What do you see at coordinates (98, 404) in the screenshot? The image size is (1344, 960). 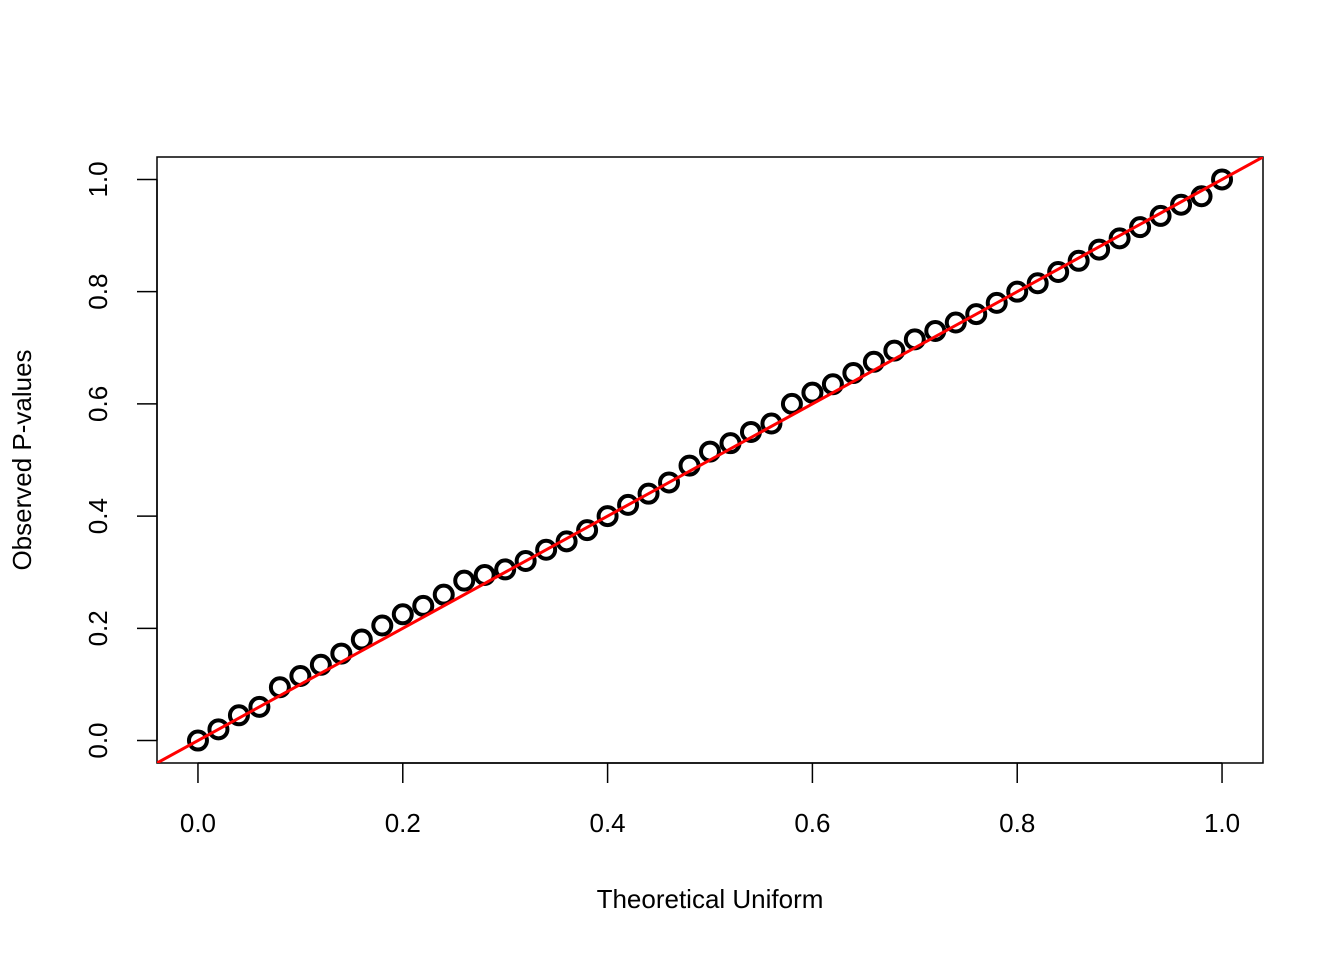 I see `y-tick-label: 0.6` at bounding box center [98, 404].